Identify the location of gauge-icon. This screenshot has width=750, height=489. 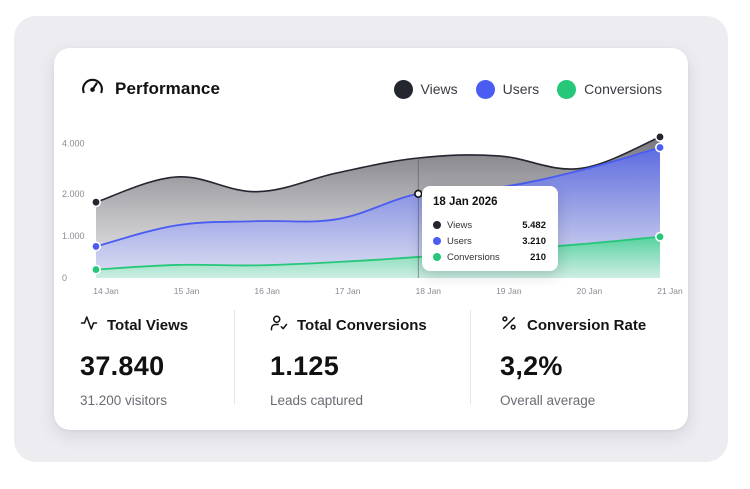
(92, 89).